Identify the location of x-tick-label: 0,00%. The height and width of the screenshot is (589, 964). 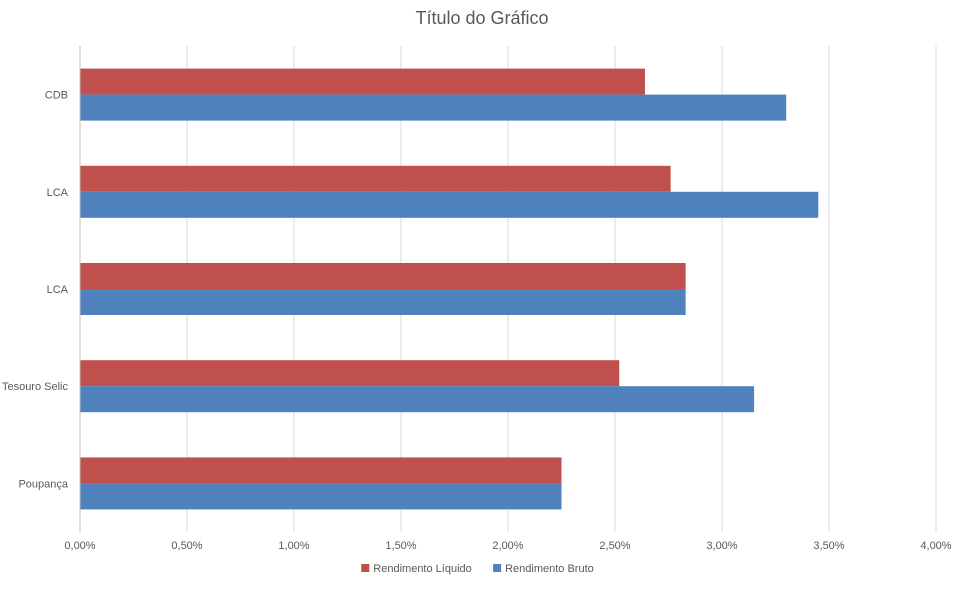
(79, 546).